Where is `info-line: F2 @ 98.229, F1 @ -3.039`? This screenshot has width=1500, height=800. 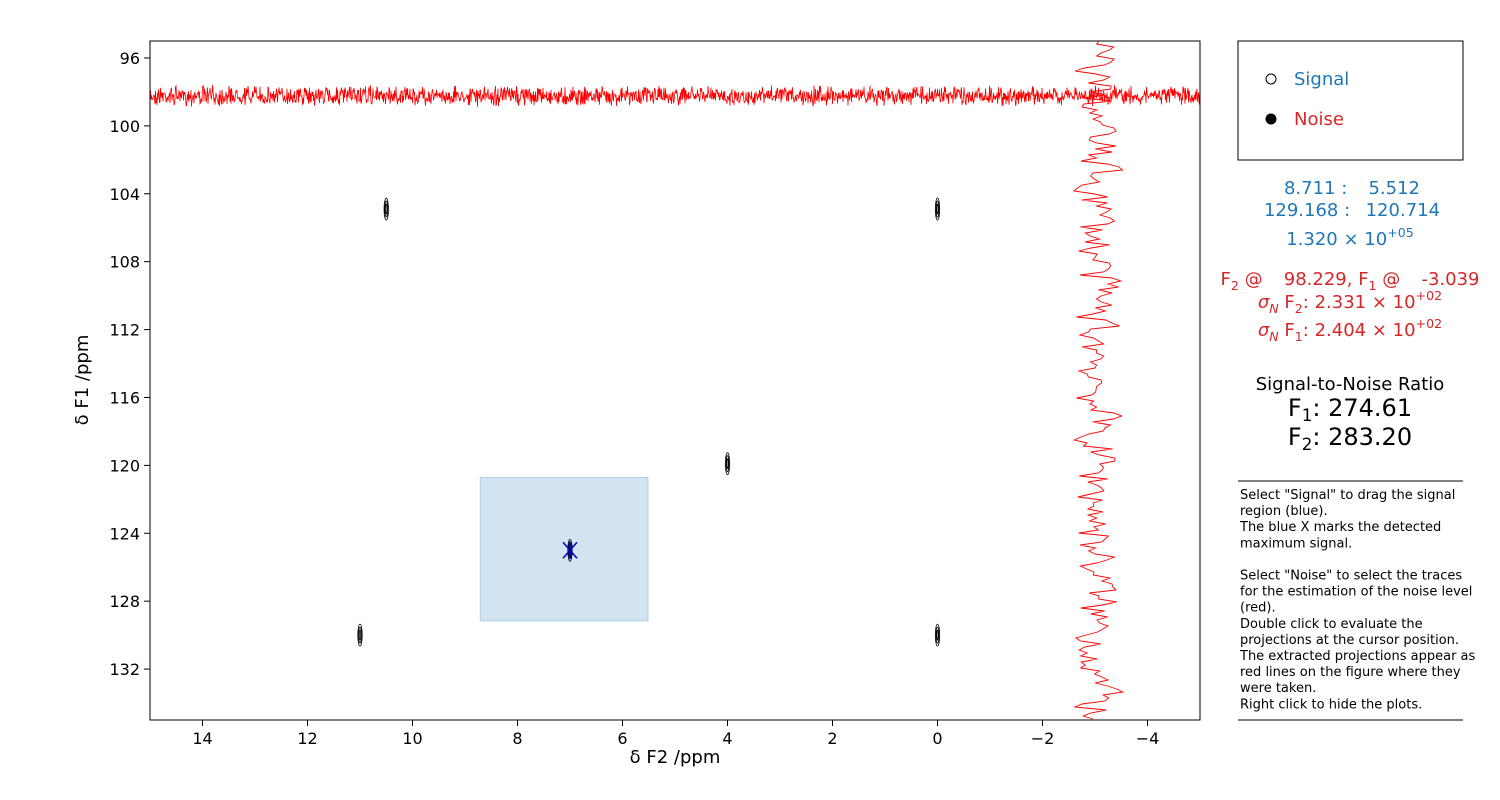
info-line: F2 @ 98.229, F1 @ -3.039 is located at coordinates (1350, 281).